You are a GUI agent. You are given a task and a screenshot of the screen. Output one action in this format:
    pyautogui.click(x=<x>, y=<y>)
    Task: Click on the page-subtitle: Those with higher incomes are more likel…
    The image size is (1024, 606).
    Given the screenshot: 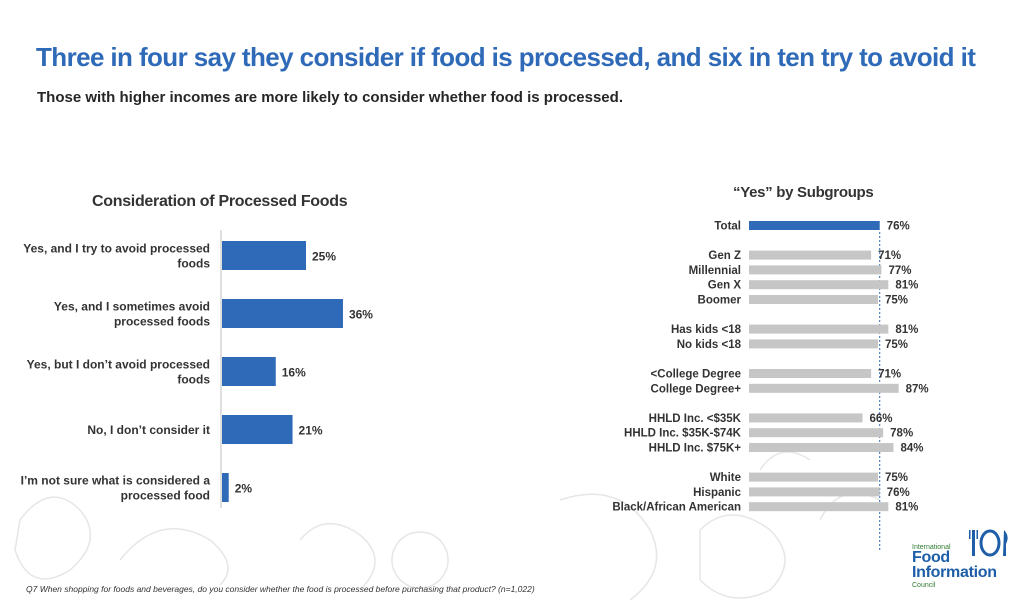 What is the action you would take?
    pyautogui.click(x=330, y=97)
    